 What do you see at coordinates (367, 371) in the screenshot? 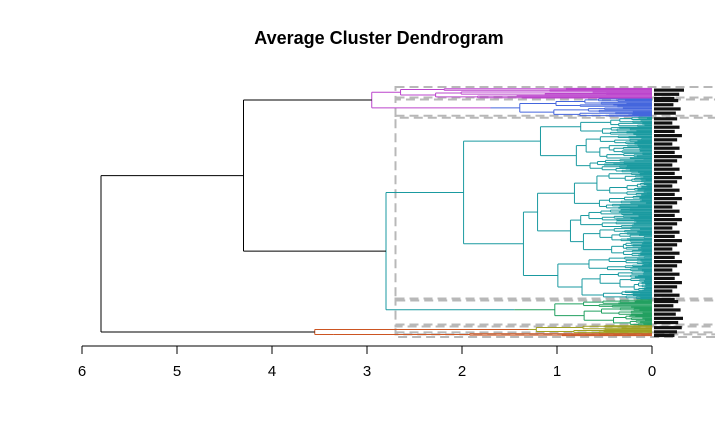
I see `x-tick-label: 3` at bounding box center [367, 371].